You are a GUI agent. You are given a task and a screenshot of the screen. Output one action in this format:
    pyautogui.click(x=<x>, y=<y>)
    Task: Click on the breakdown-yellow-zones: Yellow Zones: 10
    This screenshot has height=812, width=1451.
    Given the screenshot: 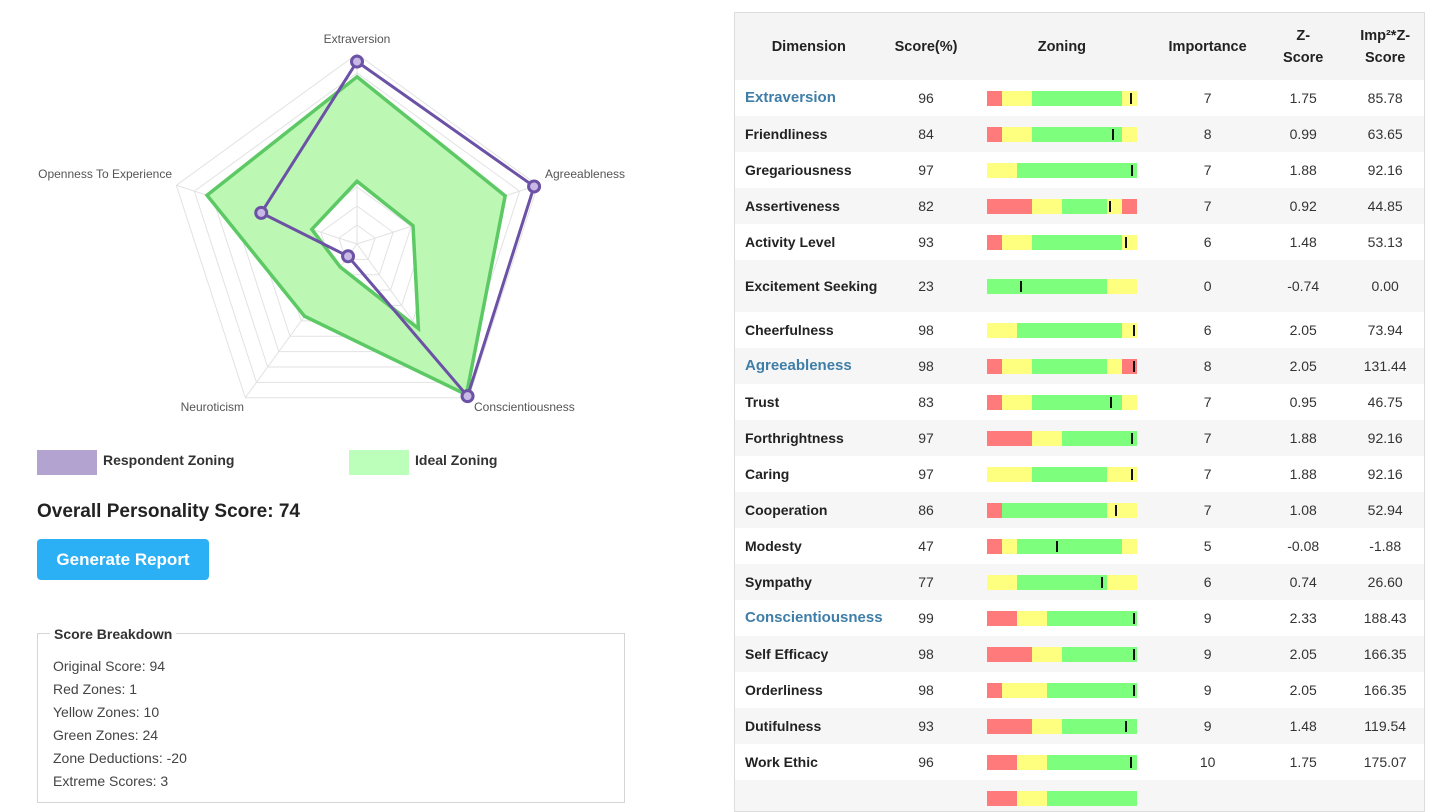 What is the action you would take?
    pyautogui.click(x=106, y=712)
    